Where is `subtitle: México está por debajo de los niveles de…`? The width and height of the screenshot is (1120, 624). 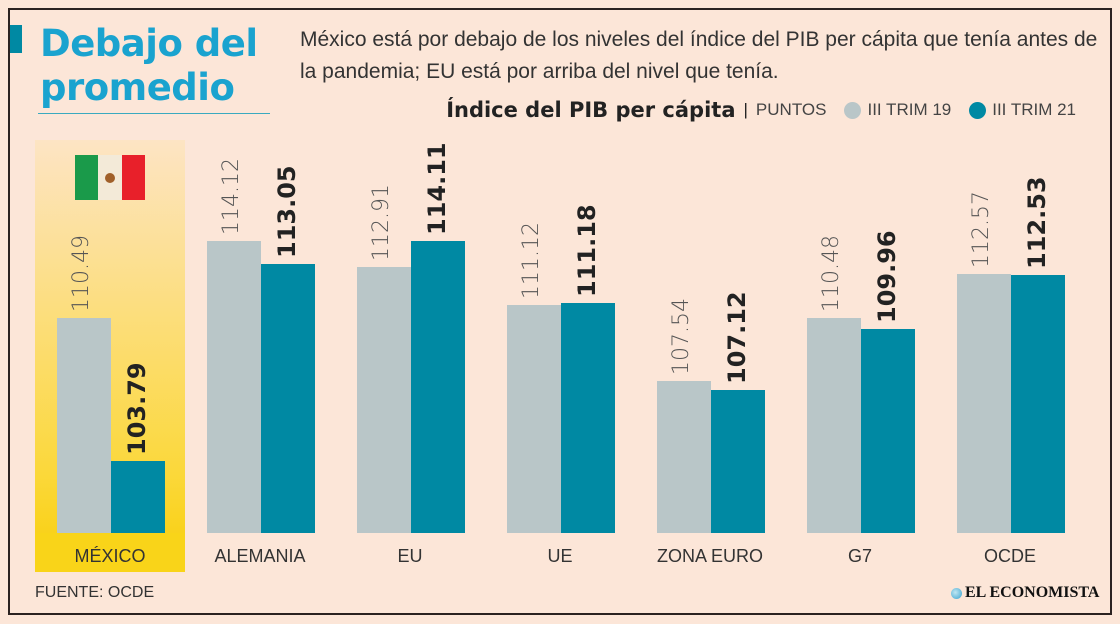
subtitle: México está por debajo de los niveles de… is located at coordinates (699, 55).